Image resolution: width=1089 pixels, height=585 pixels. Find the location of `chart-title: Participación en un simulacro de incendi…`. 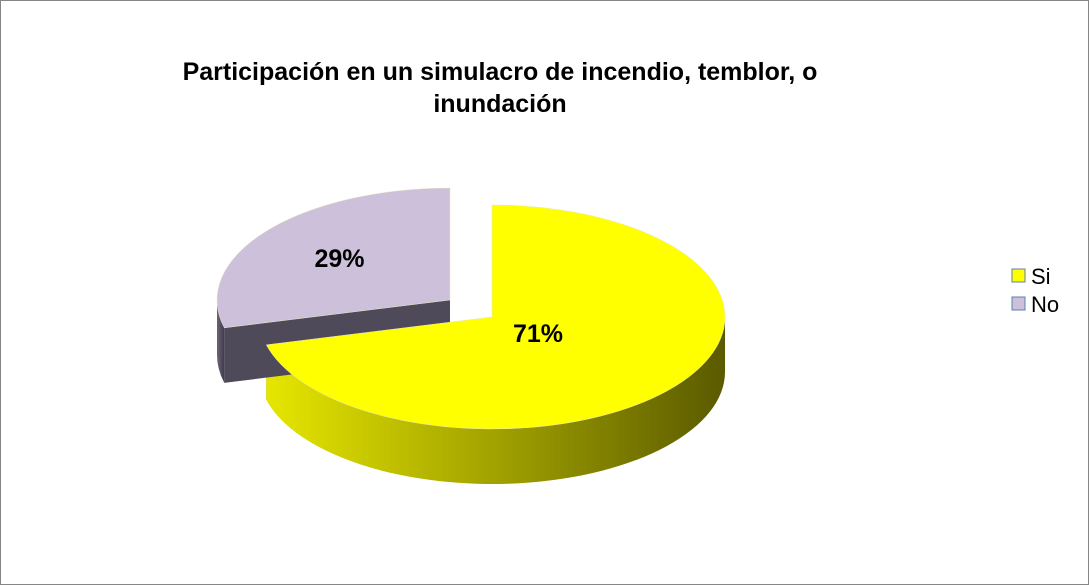

chart-title: Participación en un simulacro de incendi… is located at coordinates (500, 88).